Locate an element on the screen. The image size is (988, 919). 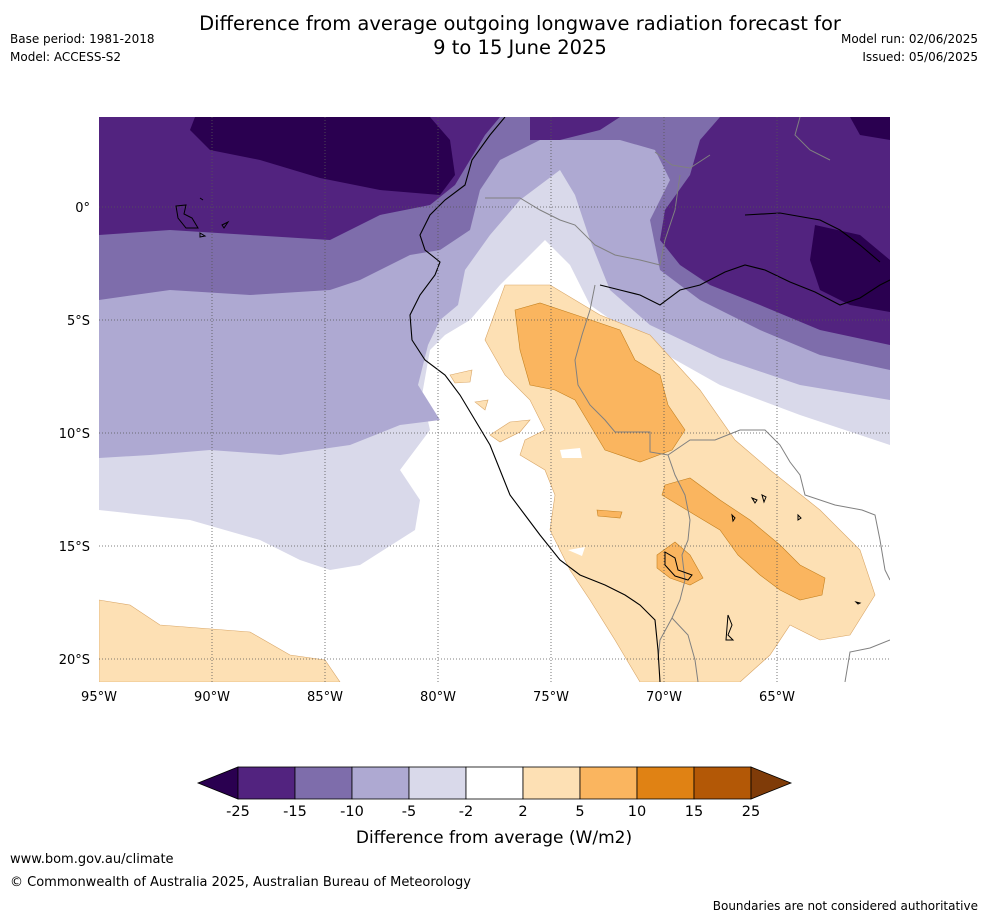
contour-plus5-south is located at coordinates (680, 563).